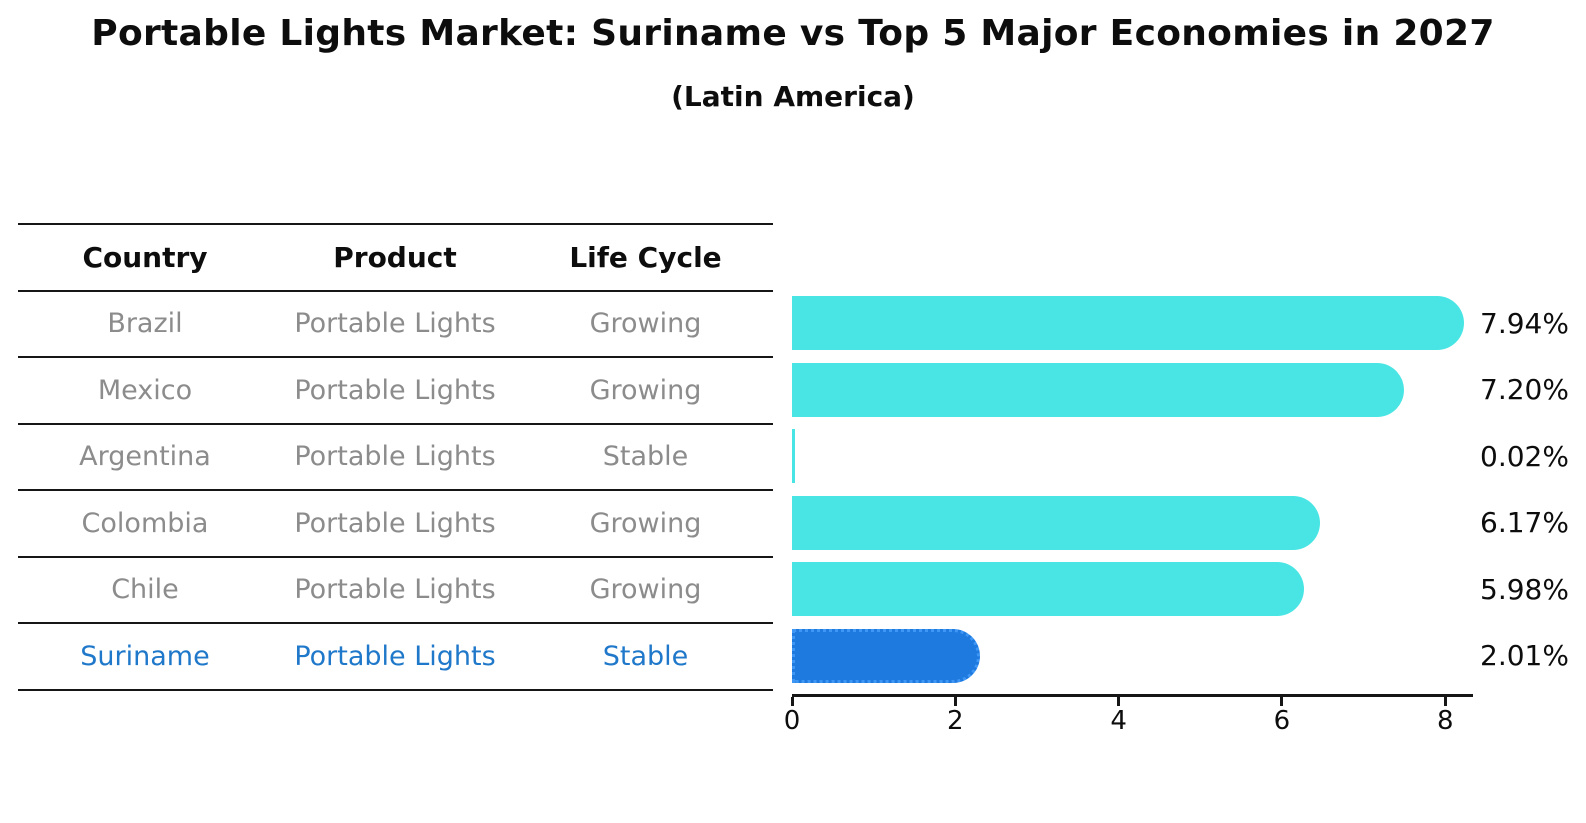  I want to click on table-row: Colombia Portable Lights Growing, so click(395, 524).